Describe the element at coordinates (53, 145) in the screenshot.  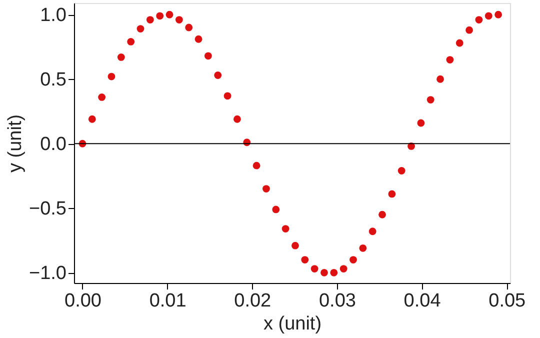
I see `y-tick-label: 0.0` at that location.